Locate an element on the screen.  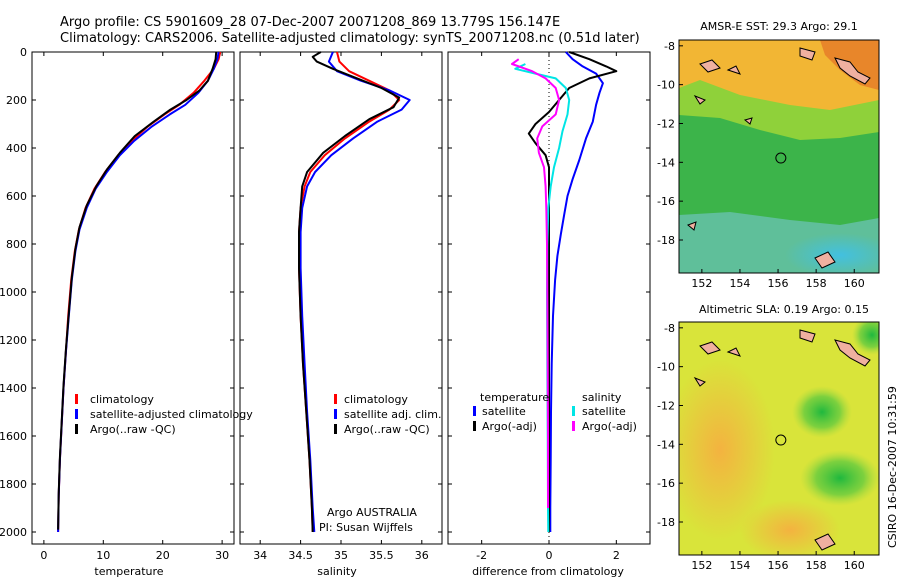
legend-swatch-climatology is located at coordinates (335, 399).